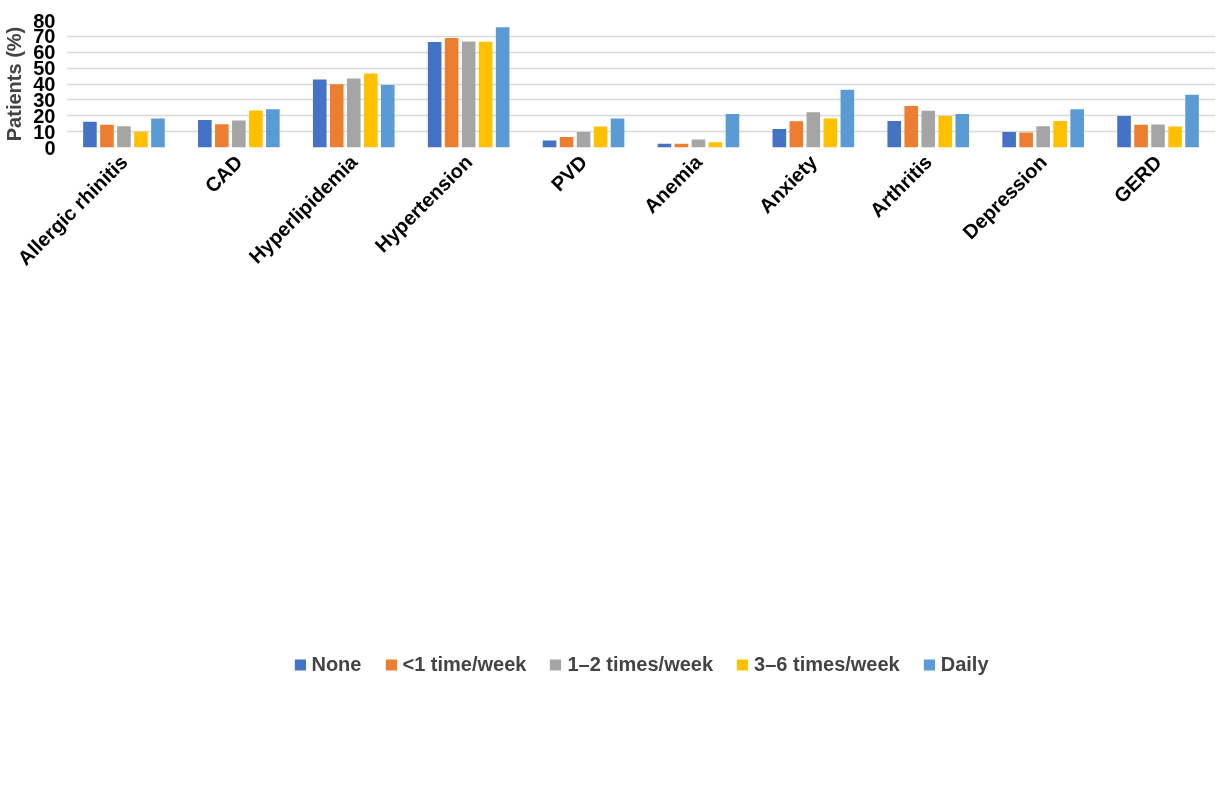 The image size is (1225, 805). What do you see at coordinates (223, 173) in the screenshot?
I see `x-tick-label: CAD` at bounding box center [223, 173].